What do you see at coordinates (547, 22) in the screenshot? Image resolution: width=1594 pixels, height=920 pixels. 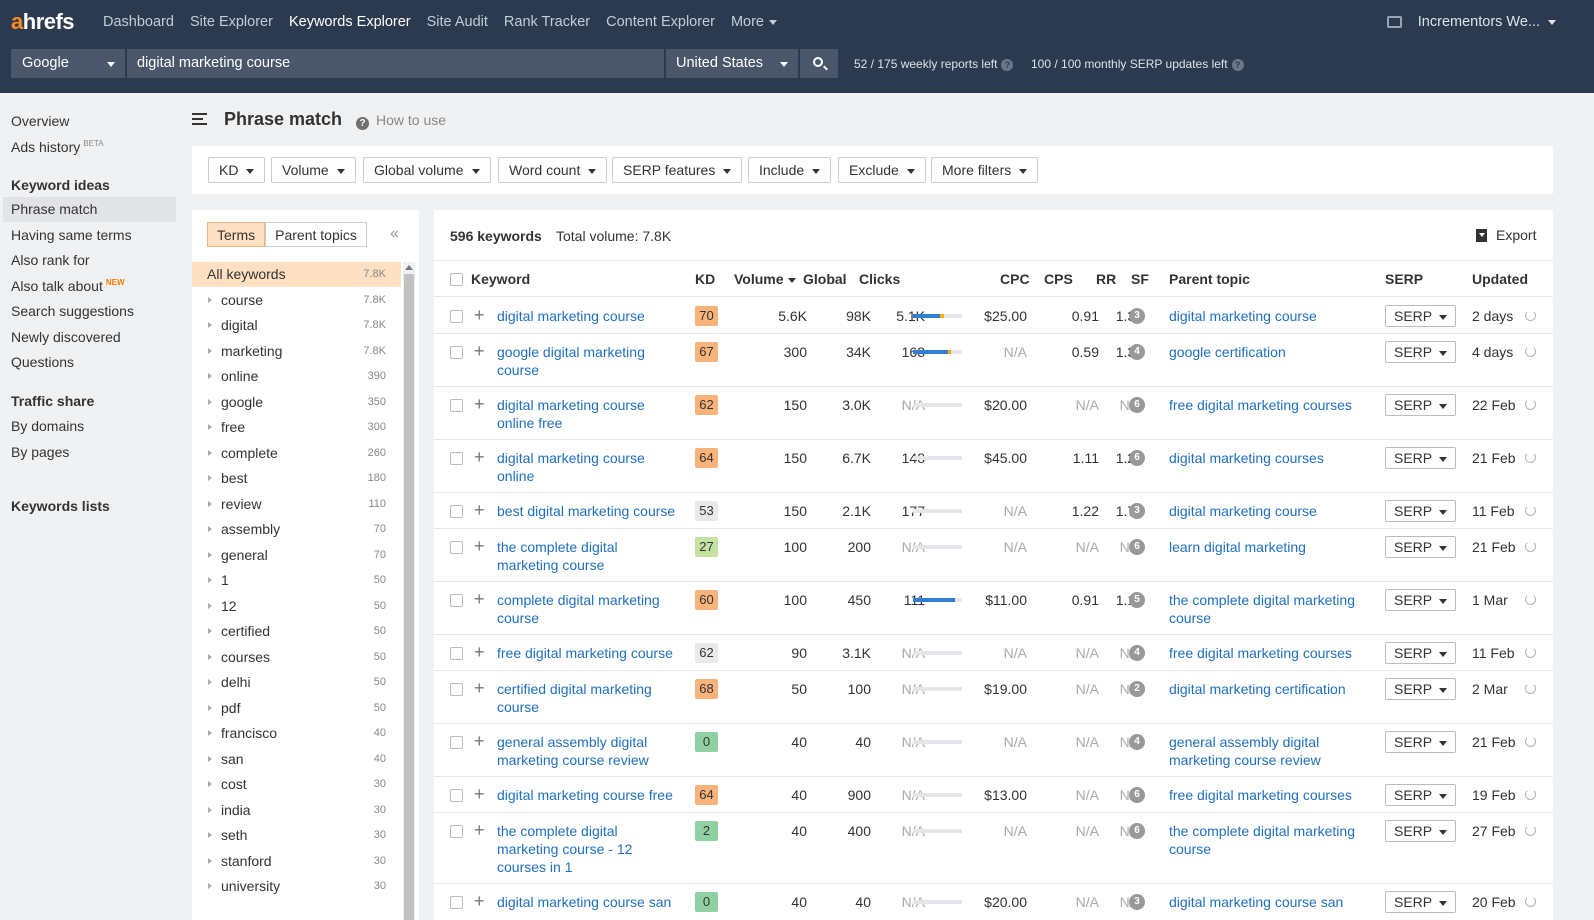 I see `nav-rank-tracker: Rank Tracker` at bounding box center [547, 22].